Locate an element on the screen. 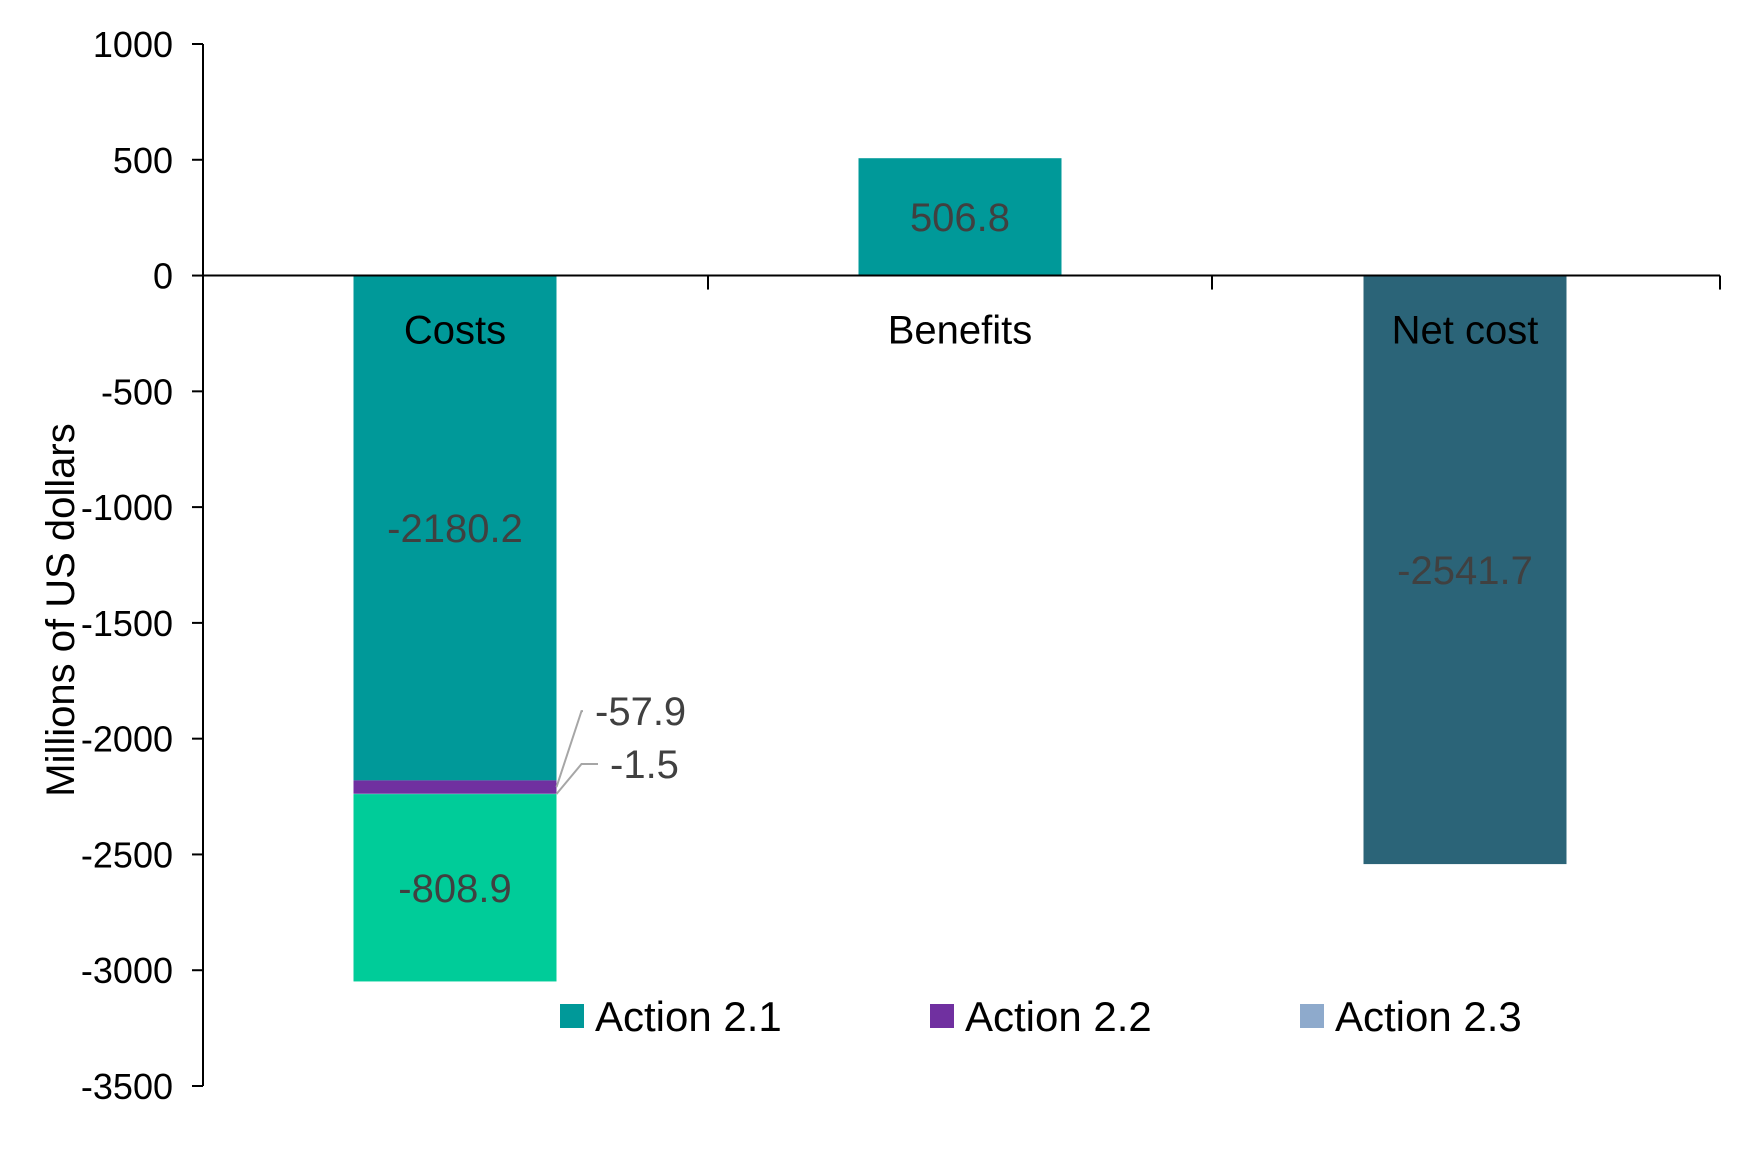 The image size is (1741, 1153). y-tick-label: -500 is located at coordinates (137, 391).